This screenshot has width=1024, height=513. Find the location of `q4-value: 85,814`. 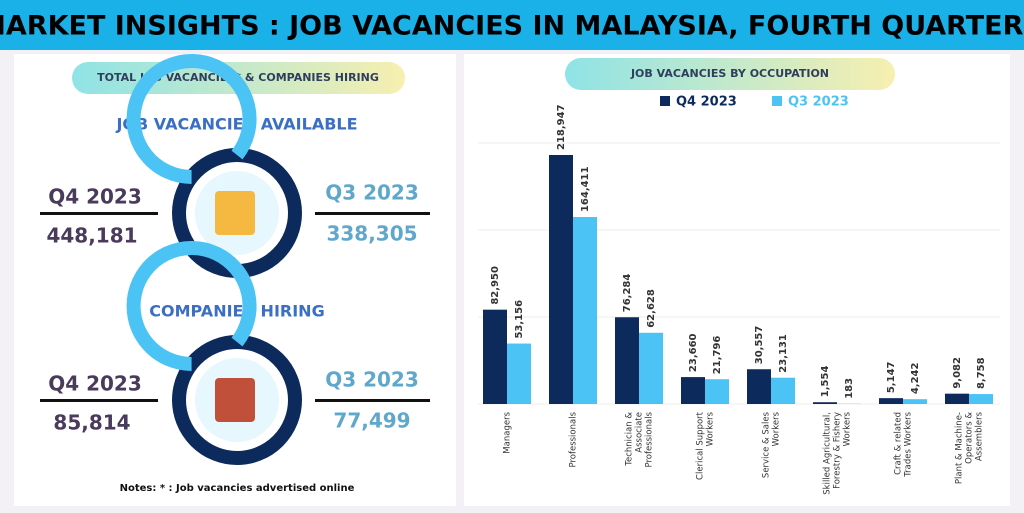

q4-value: 85,814 is located at coordinates (91, 423).